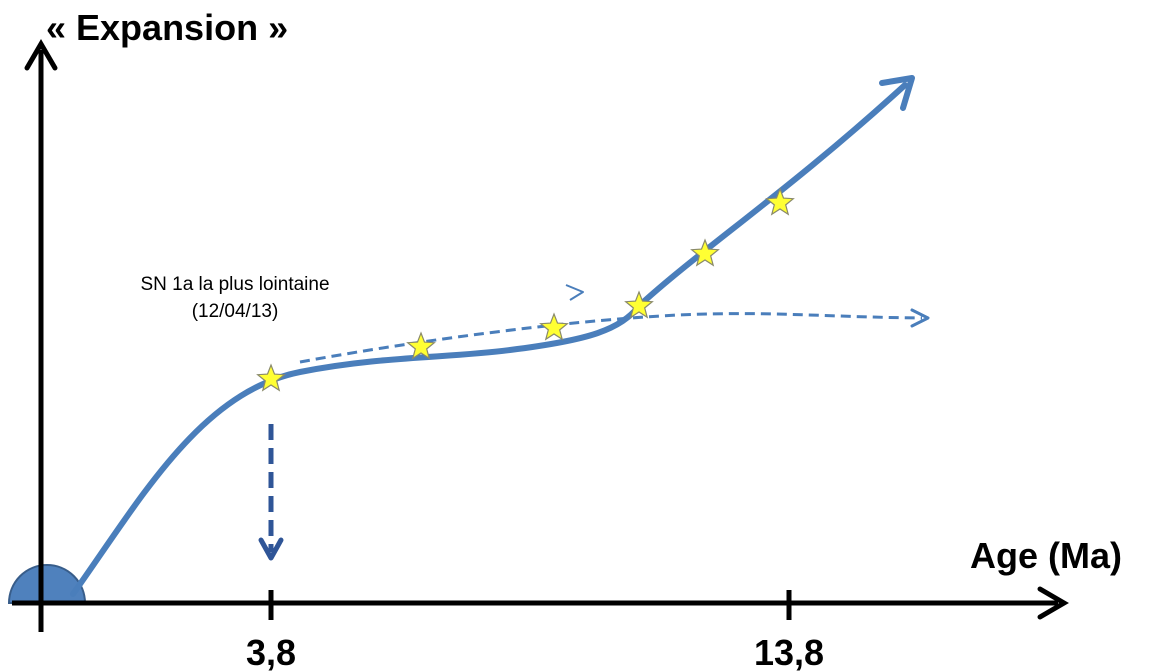 The image size is (1151, 671). I want to click on dashed-expansion-curve, so click(611, 338).